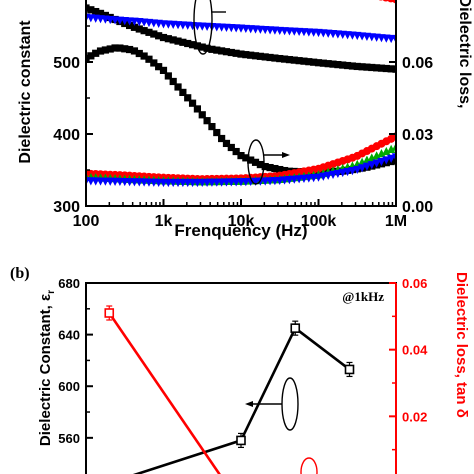  What do you see at coordinates (256, 162) in the screenshot?
I see `panel-a-ellipse-loss` at bounding box center [256, 162].